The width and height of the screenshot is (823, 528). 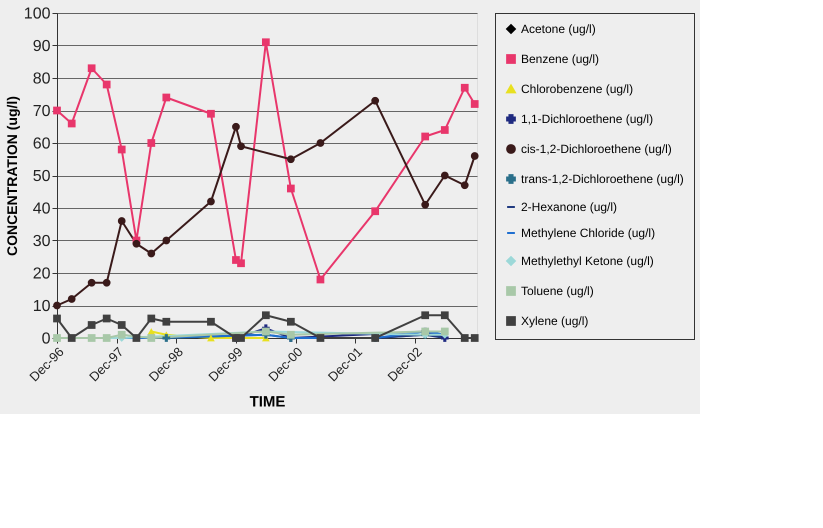 What do you see at coordinates (569, 207) in the screenshot?
I see `legend-label: 2-Hexanone (ug/l)` at bounding box center [569, 207].